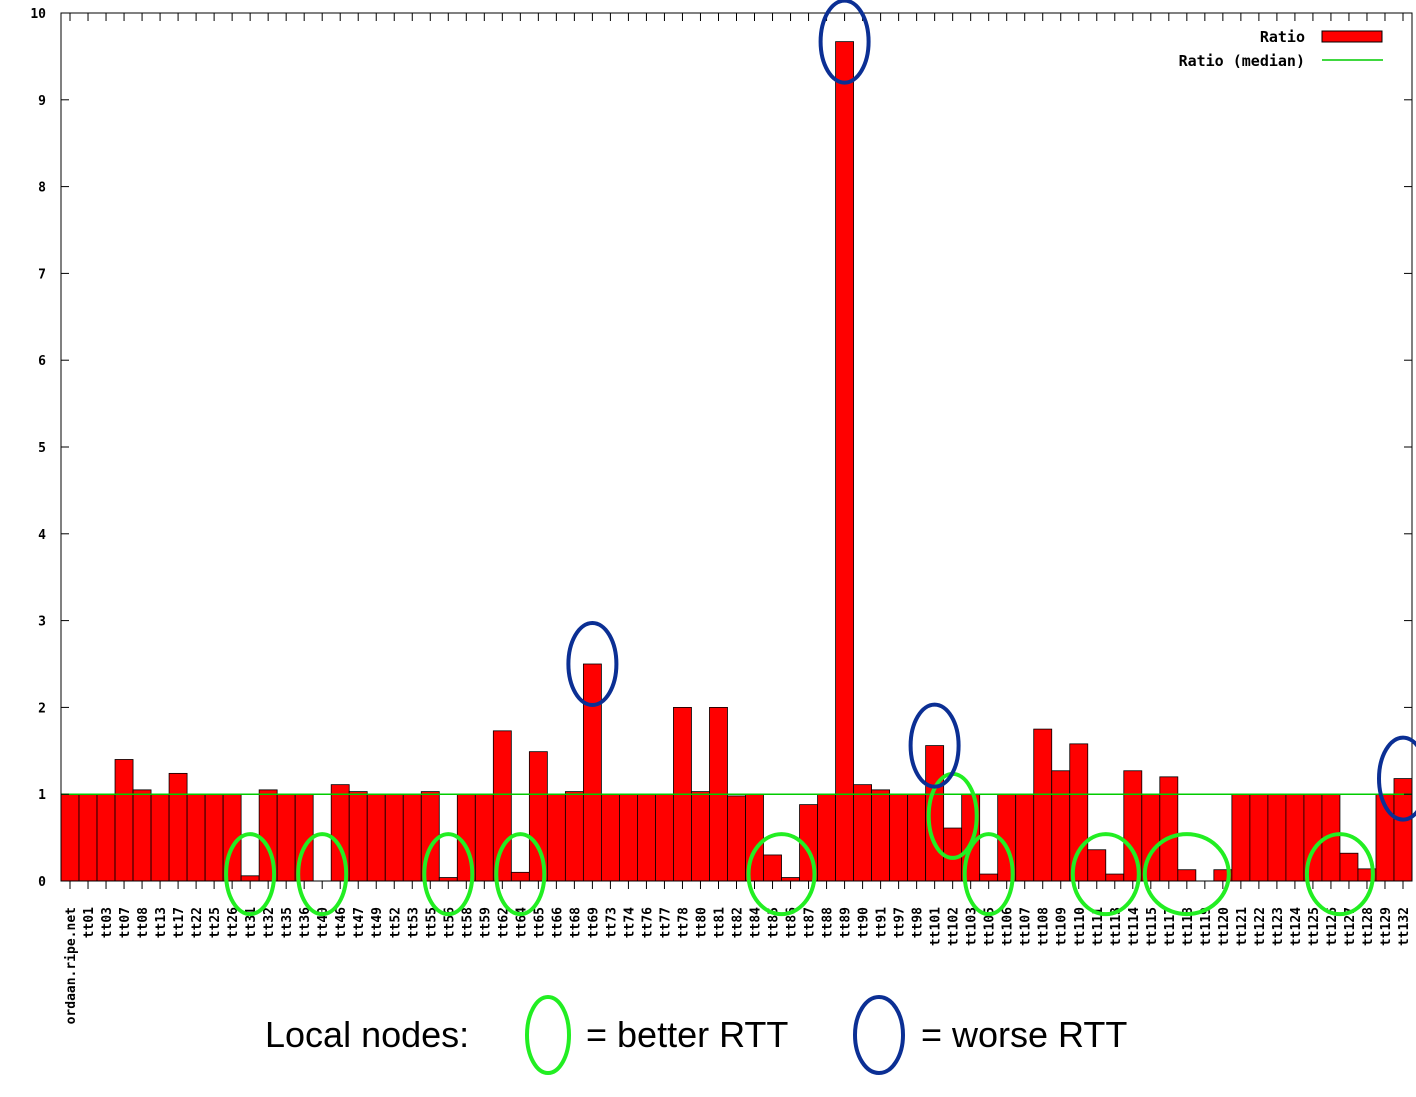 The width and height of the screenshot is (1416, 1097). I want to click on bar-tt121, so click(1241, 837).